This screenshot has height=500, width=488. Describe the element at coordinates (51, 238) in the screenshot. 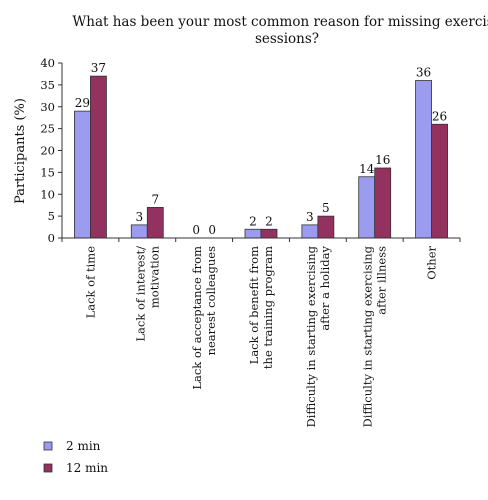

I see `y-tick-label: 0` at that location.